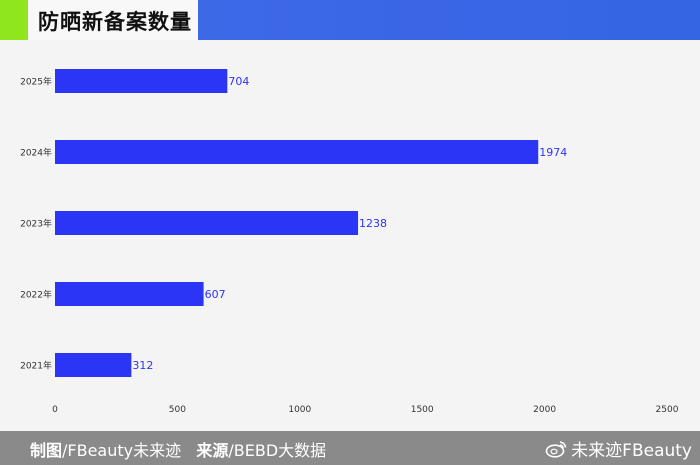  Describe the element at coordinates (46, 450) in the screenshot. I see `made-by-label: 制图` at that location.